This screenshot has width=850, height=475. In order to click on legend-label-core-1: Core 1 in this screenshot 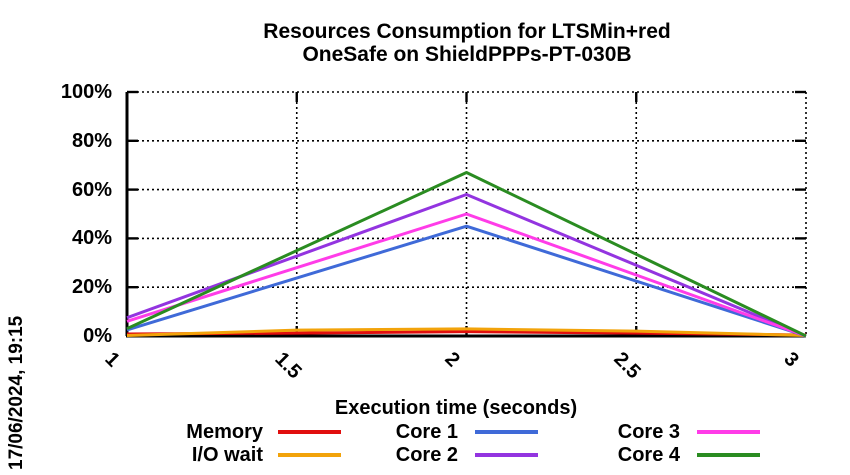, I will do `click(426, 432)`.